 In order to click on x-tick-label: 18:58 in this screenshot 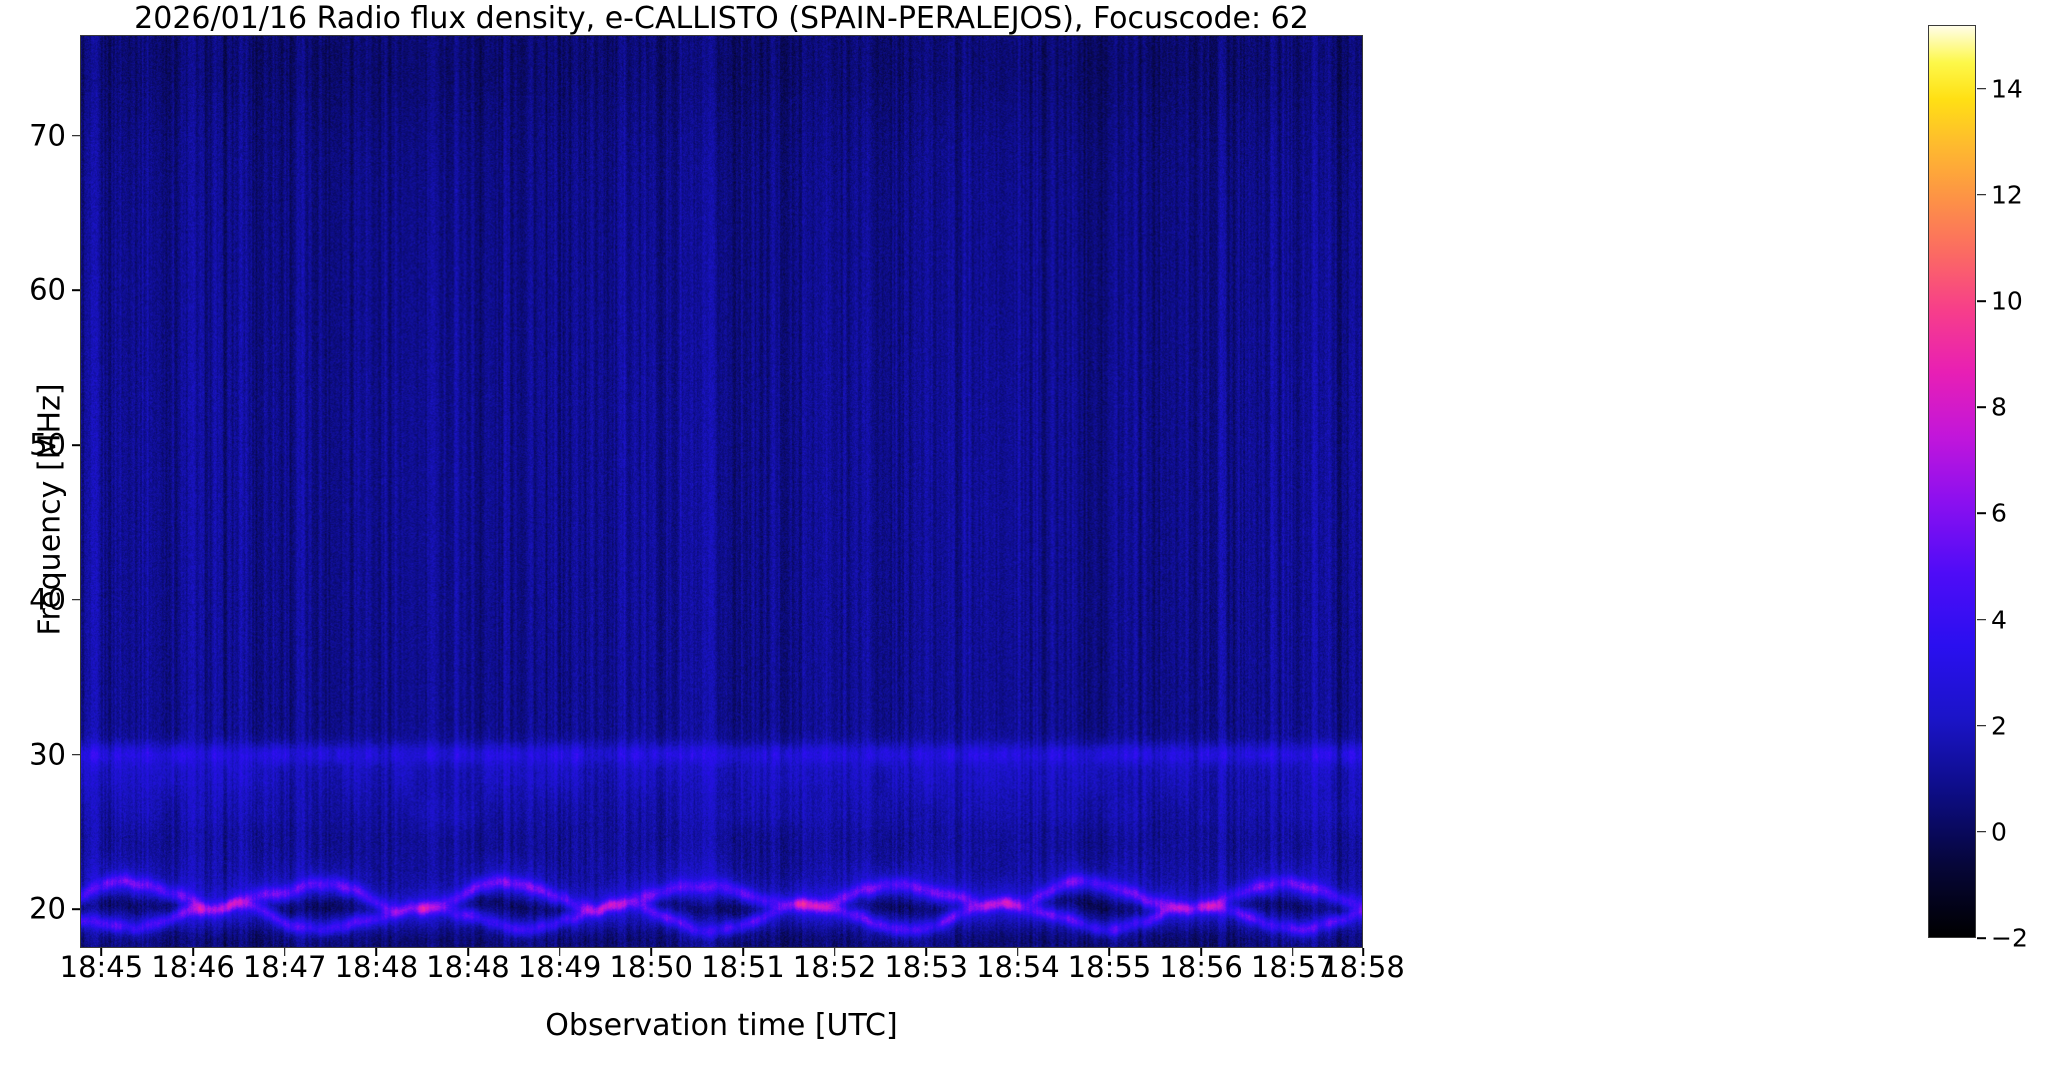, I will do `click(1363, 967)`.